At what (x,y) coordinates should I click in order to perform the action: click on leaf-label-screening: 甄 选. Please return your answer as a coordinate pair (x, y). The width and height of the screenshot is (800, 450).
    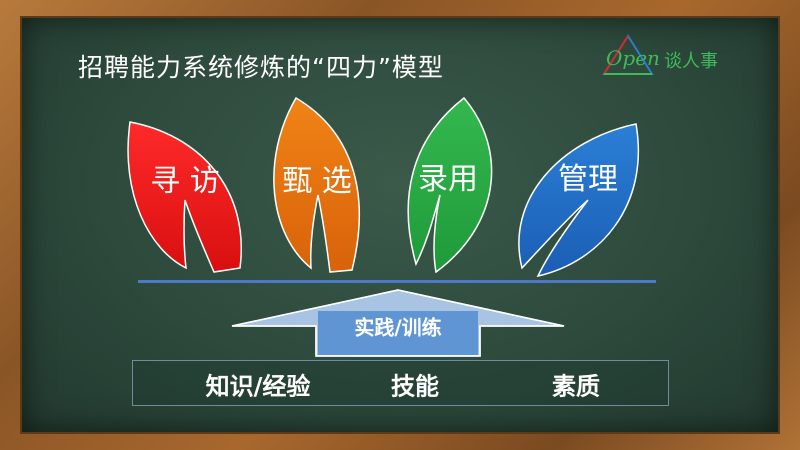
    Looking at the image, I should click on (317, 181).